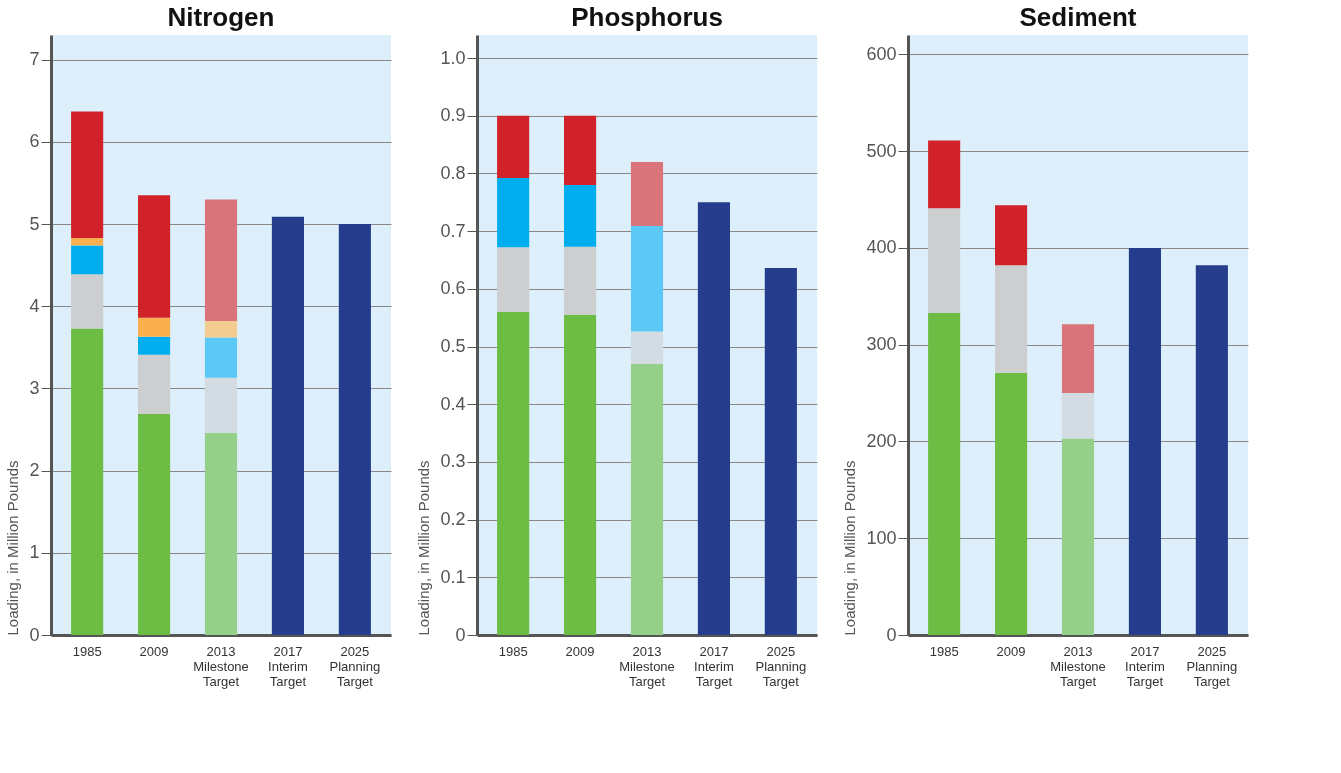 The height and width of the screenshot is (773, 1341). What do you see at coordinates (34, 552) in the screenshot?
I see `y-tick-label: 1` at bounding box center [34, 552].